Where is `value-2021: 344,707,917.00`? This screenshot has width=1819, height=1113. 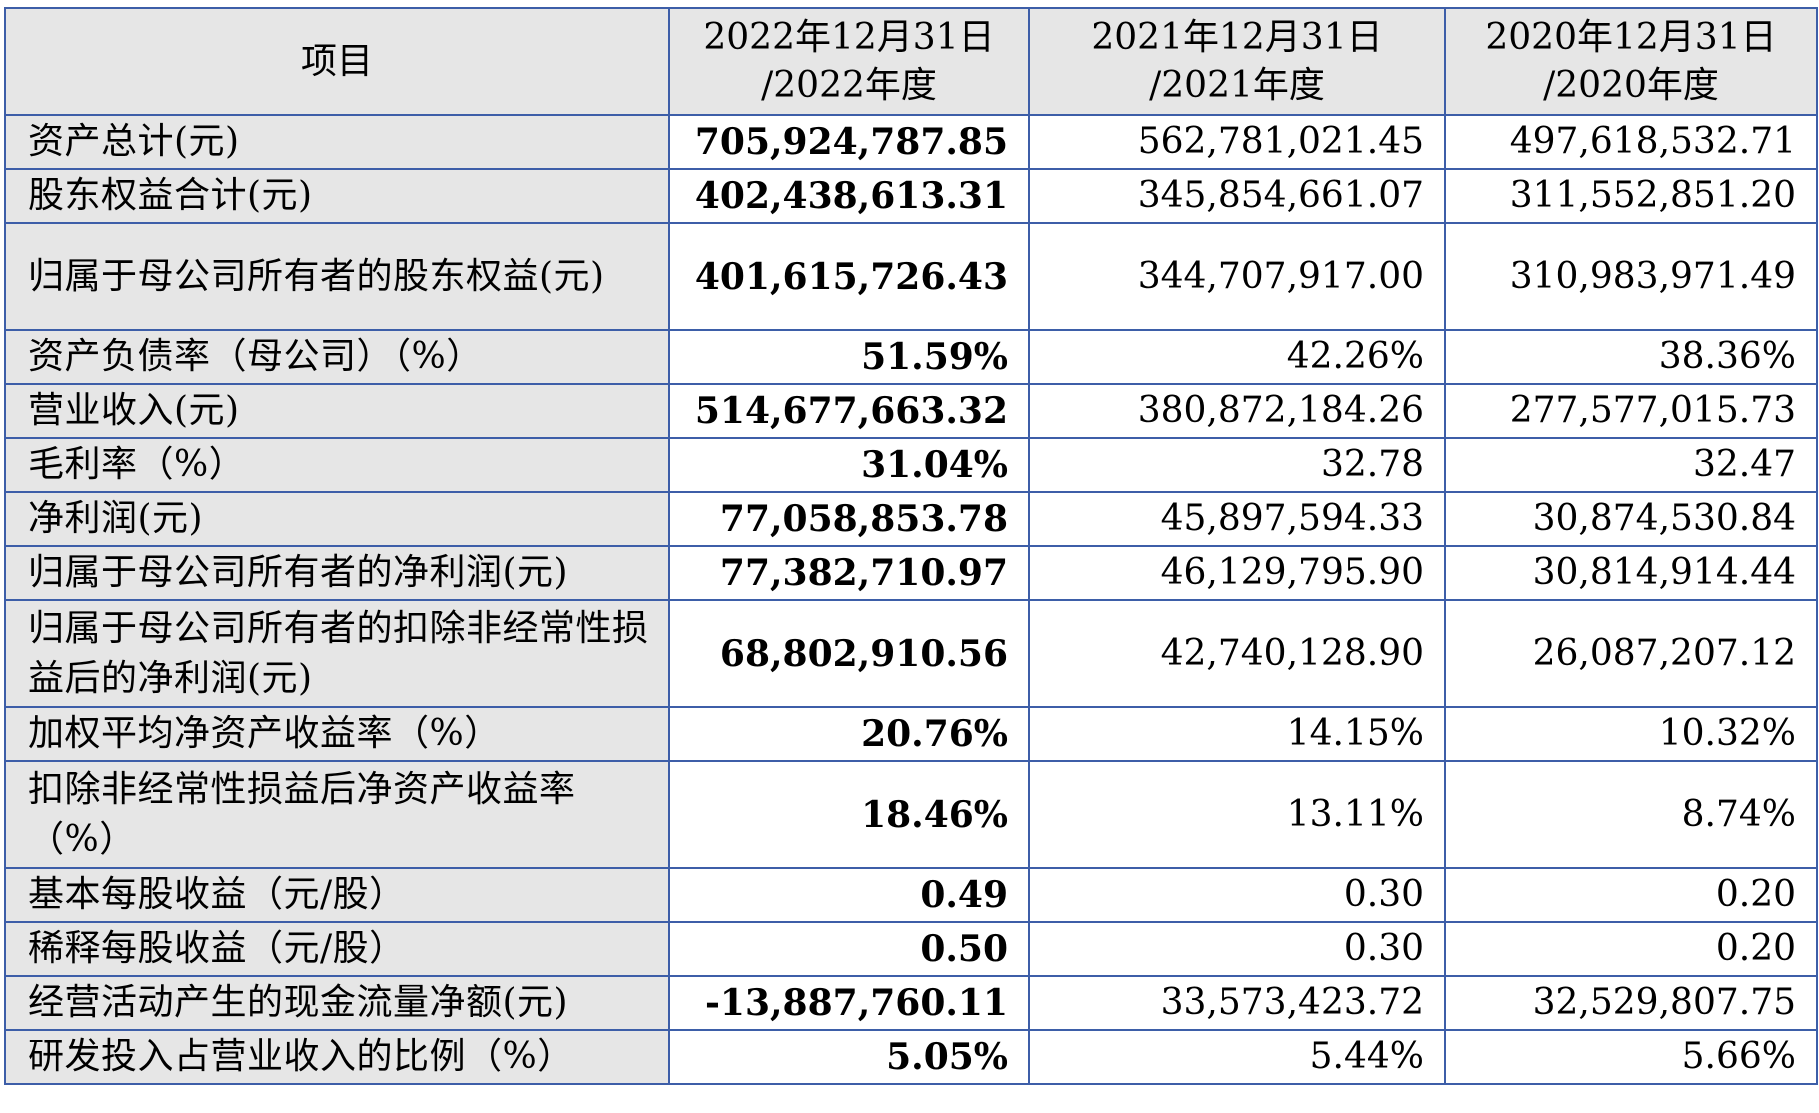
value-2021: 344,707,917.00 is located at coordinates (1237, 276).